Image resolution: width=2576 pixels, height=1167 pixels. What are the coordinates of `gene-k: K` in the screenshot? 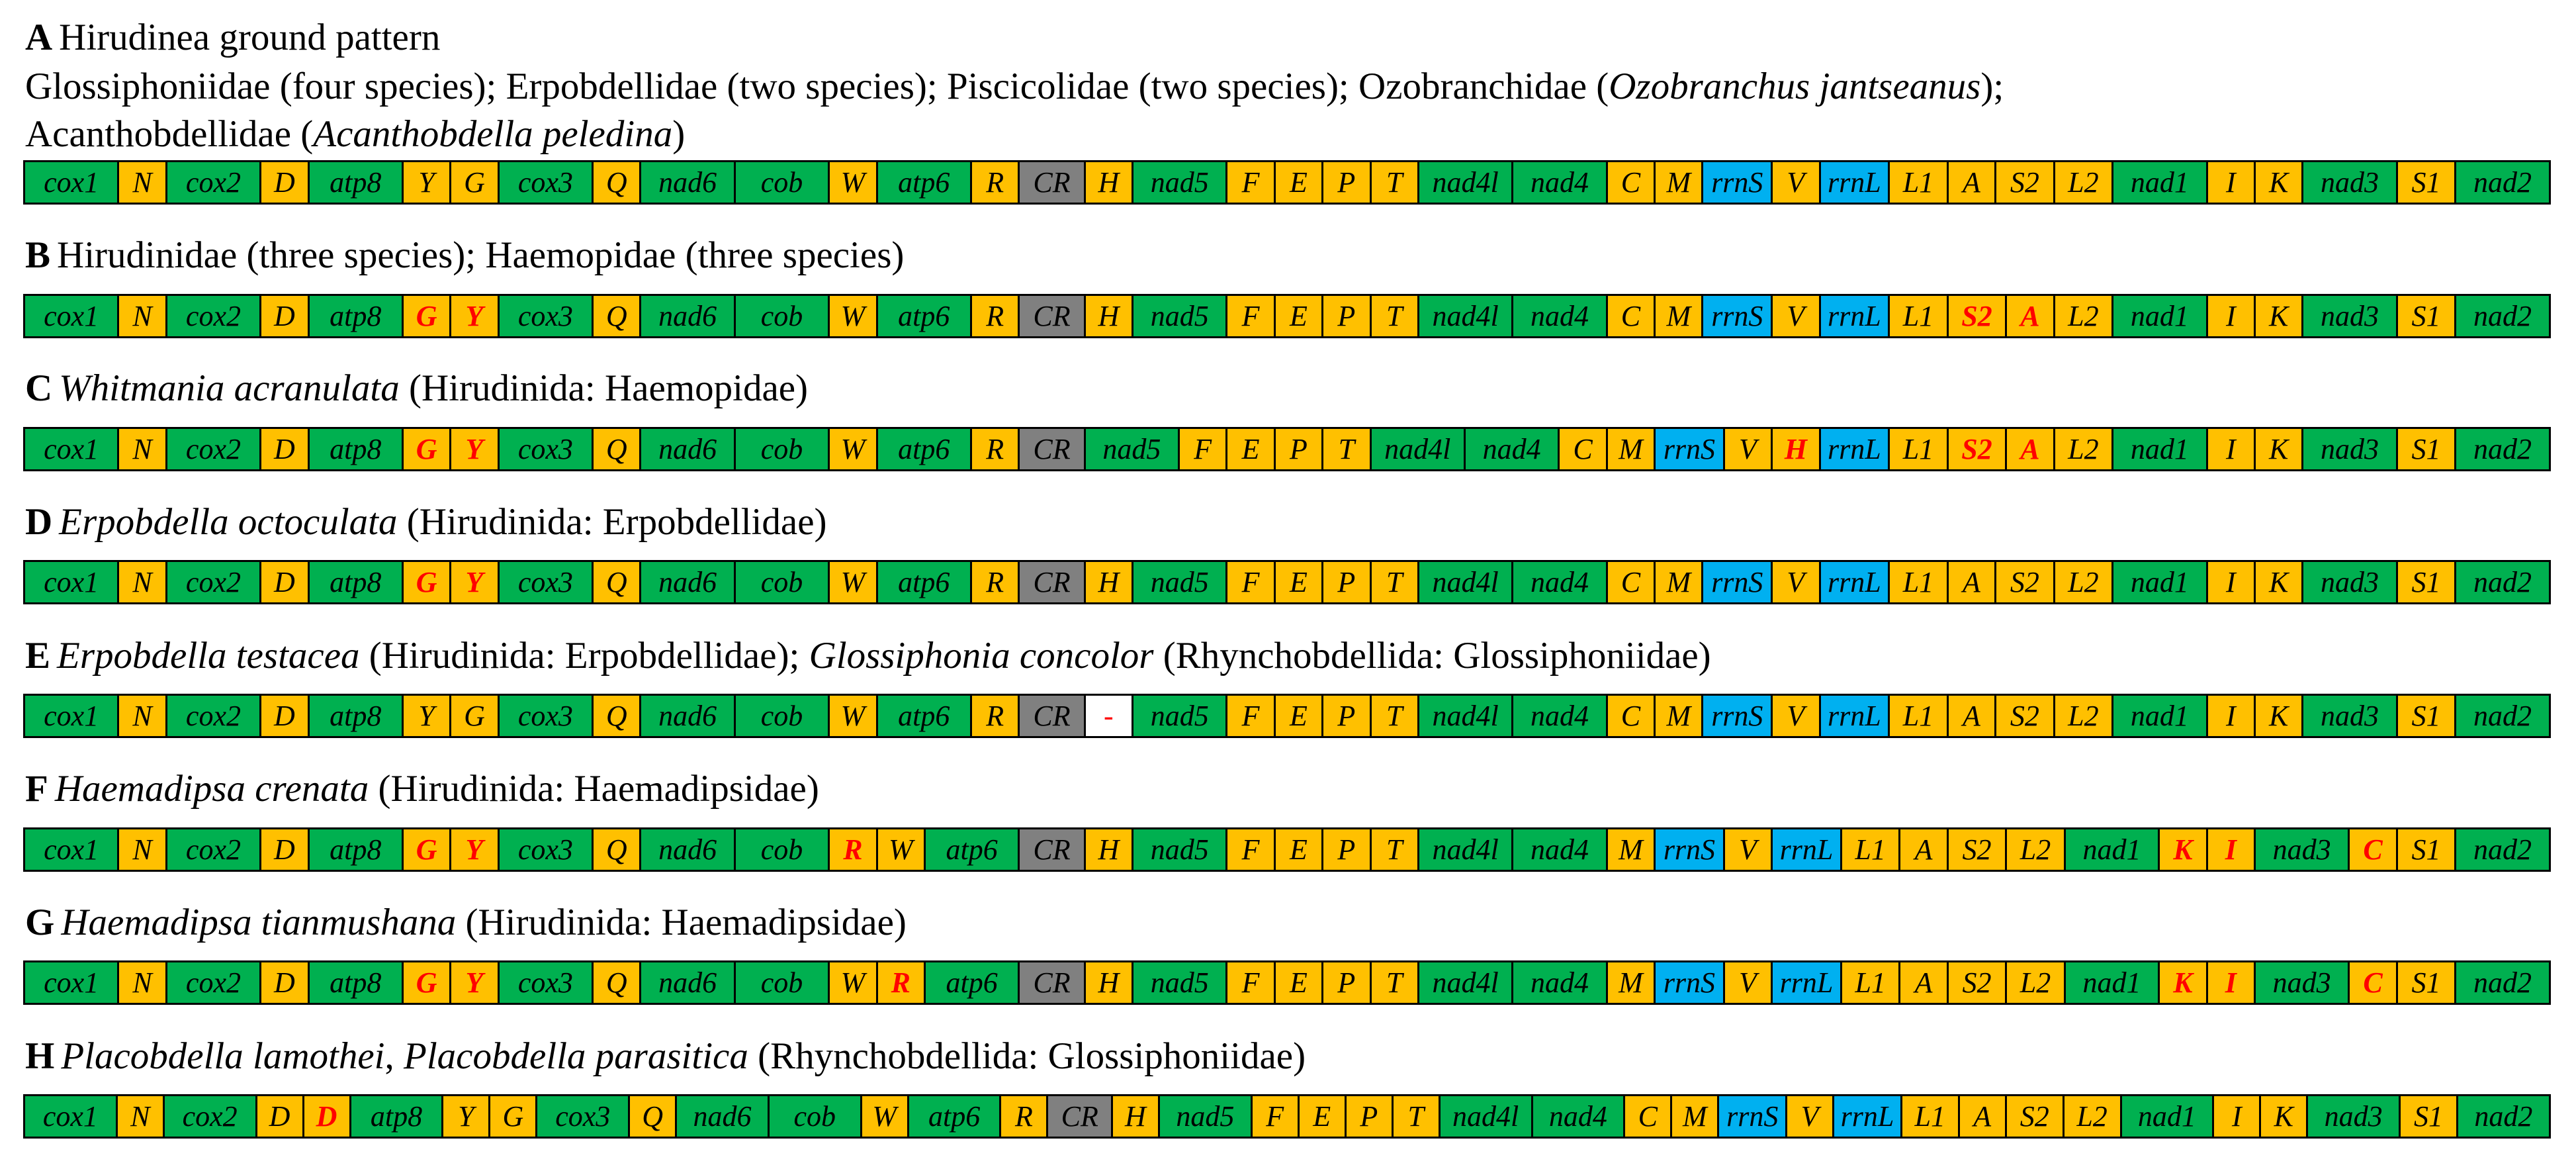 It's located at (2278, 716).